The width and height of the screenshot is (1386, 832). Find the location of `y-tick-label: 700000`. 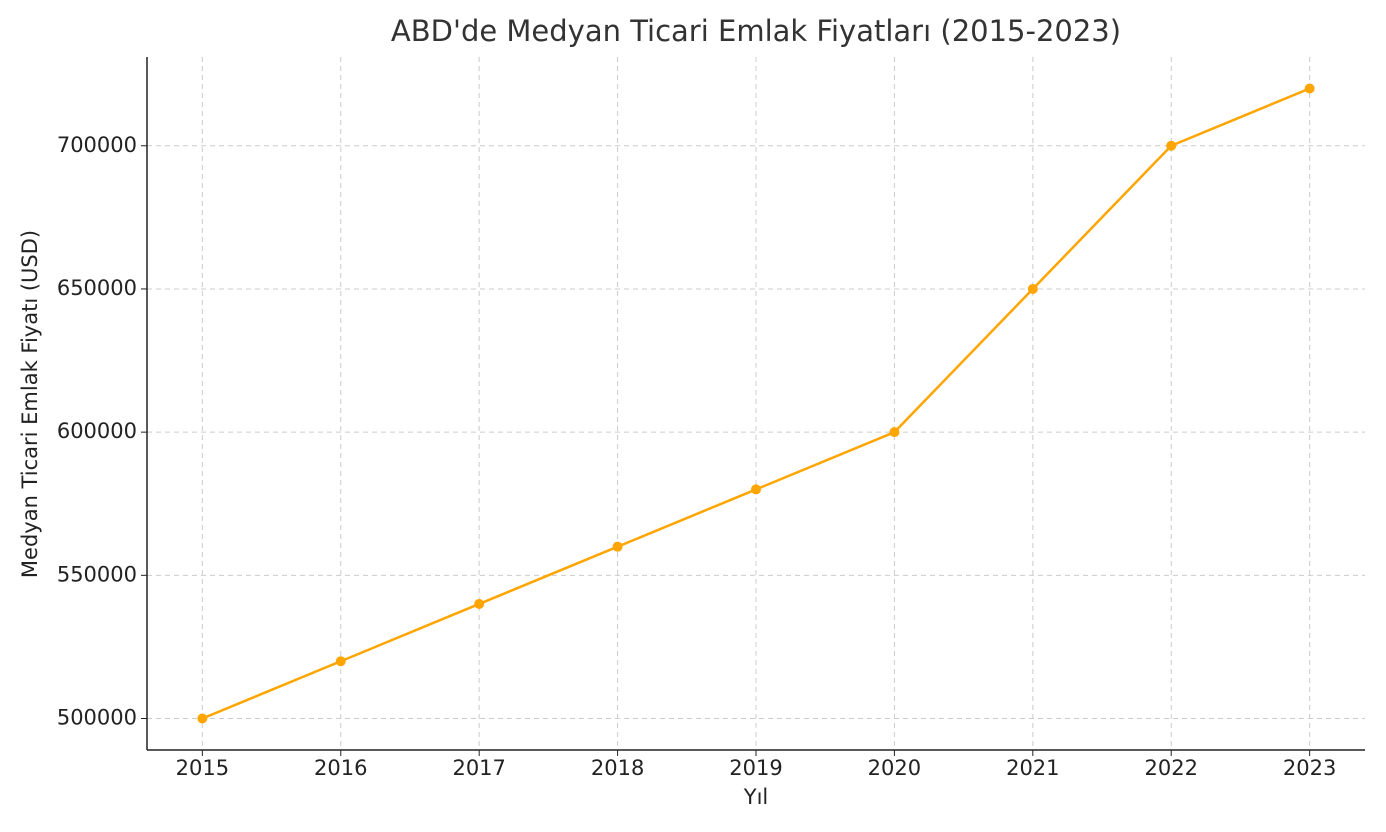

y-tick-label: 700000 is located at coordinates (97, 145).